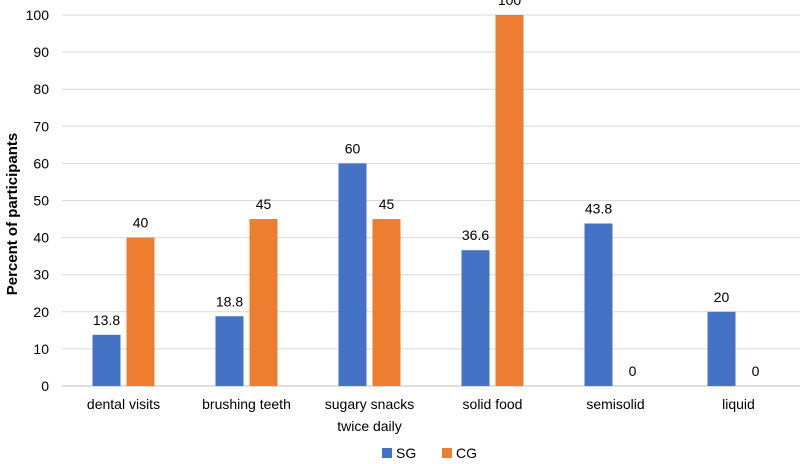 The width and height of the screenshot is (800, 464). I want to click on y-tick-label: 40, so click(41, 238).